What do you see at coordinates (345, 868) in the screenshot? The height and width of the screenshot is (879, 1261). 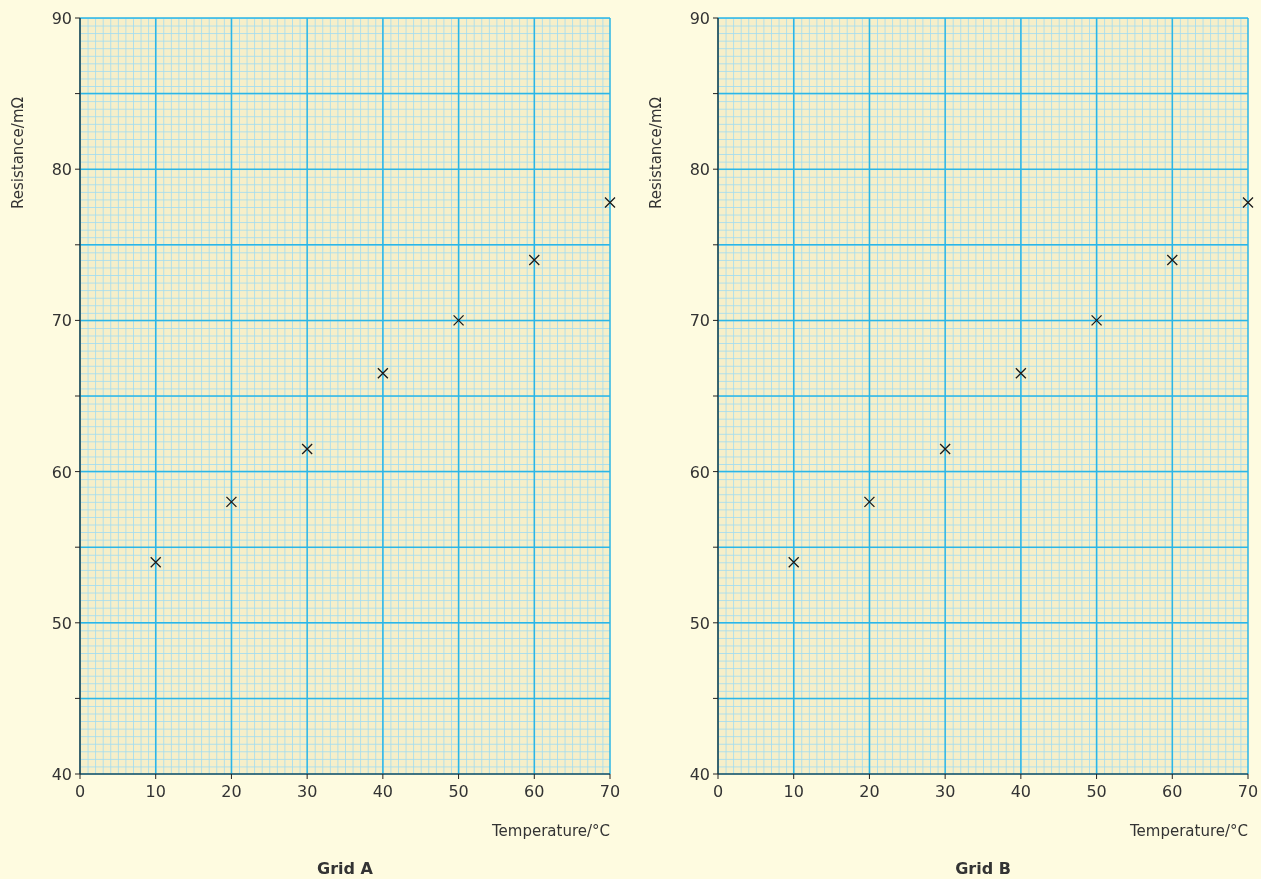 I see `text: Grid A` at bounding box center [345, 868].